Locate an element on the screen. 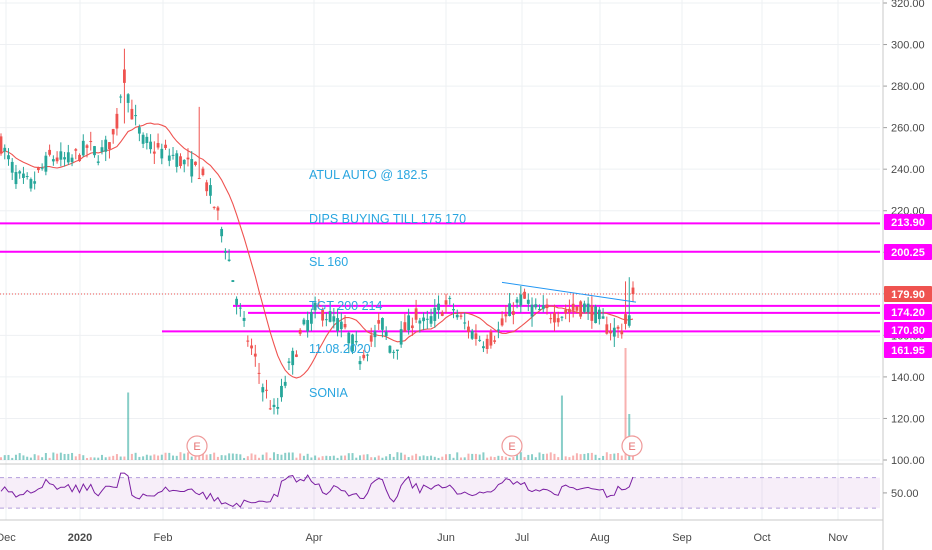  trendline is located at coordinates (569, 292).